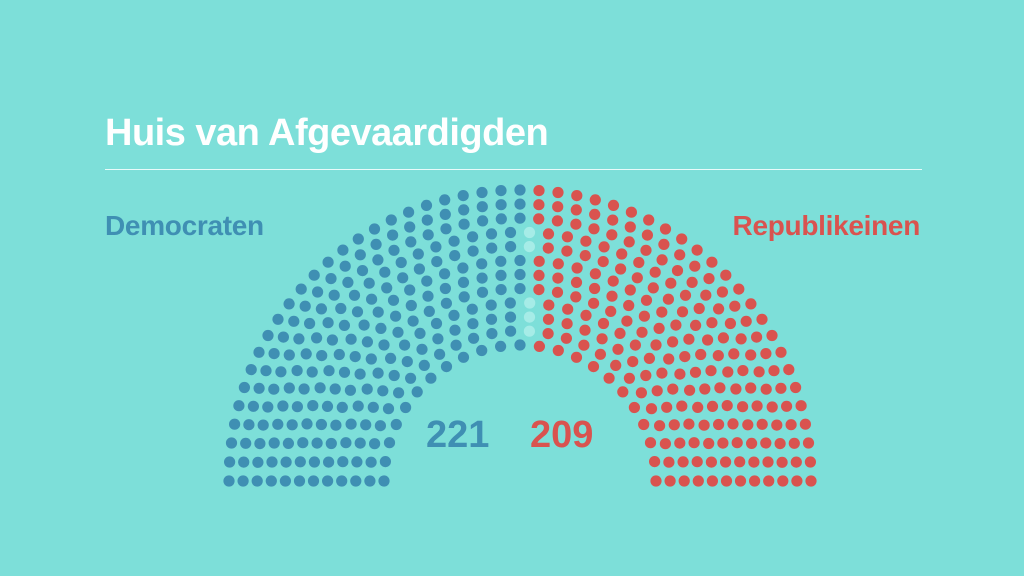 The image size is (1024, 576). What do you see at coordinates (513, 169) in the screenshot?
I see `title-divider` at bounding box center [513, 169].